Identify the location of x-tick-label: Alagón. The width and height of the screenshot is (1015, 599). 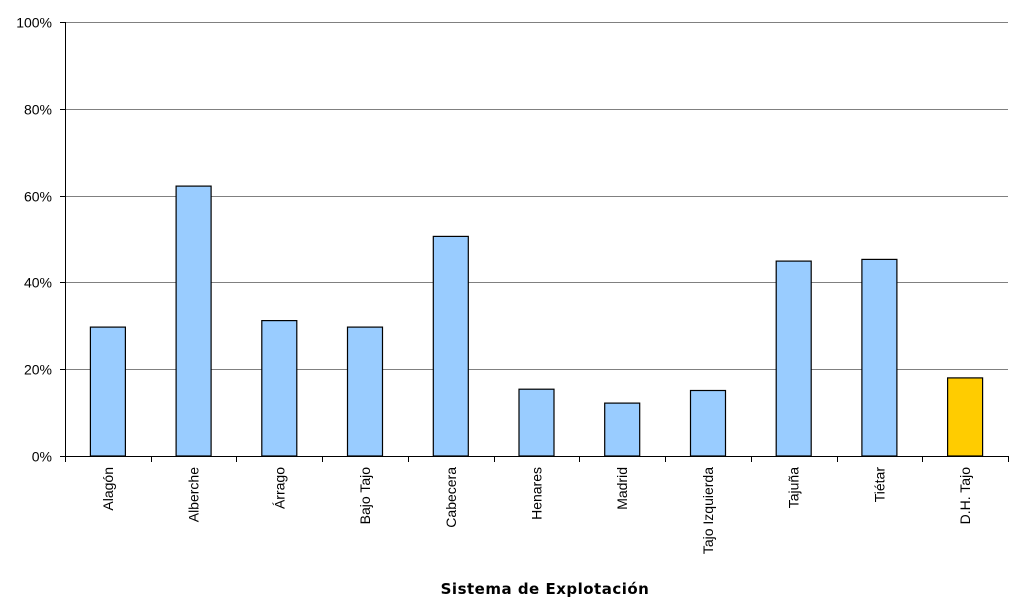
(108, 489).